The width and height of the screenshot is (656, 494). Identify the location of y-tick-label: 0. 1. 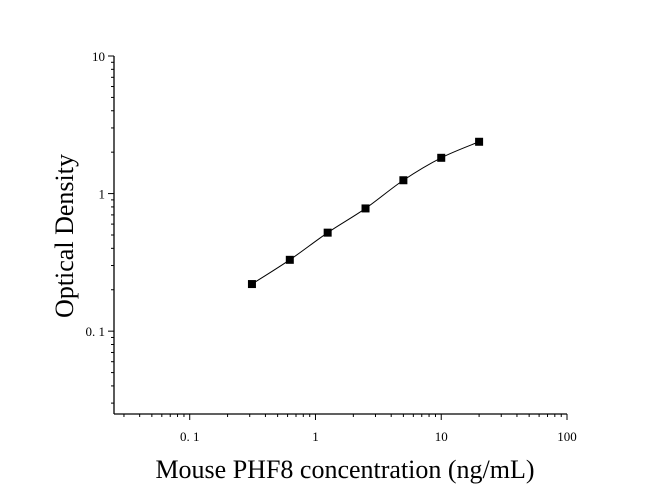
(96, 331).